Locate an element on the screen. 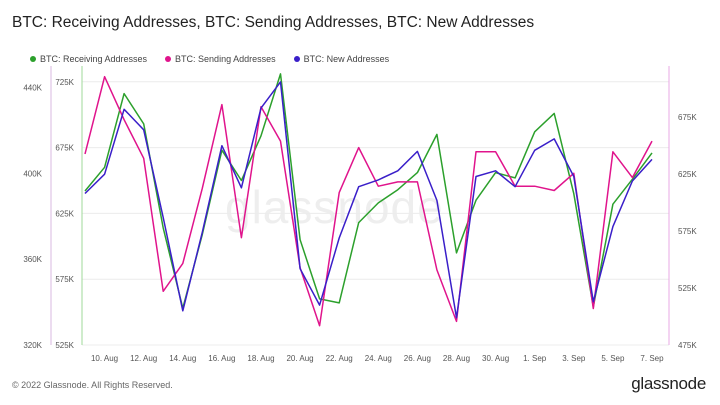  legend-dot-sending is located at coordinates (168, 59).